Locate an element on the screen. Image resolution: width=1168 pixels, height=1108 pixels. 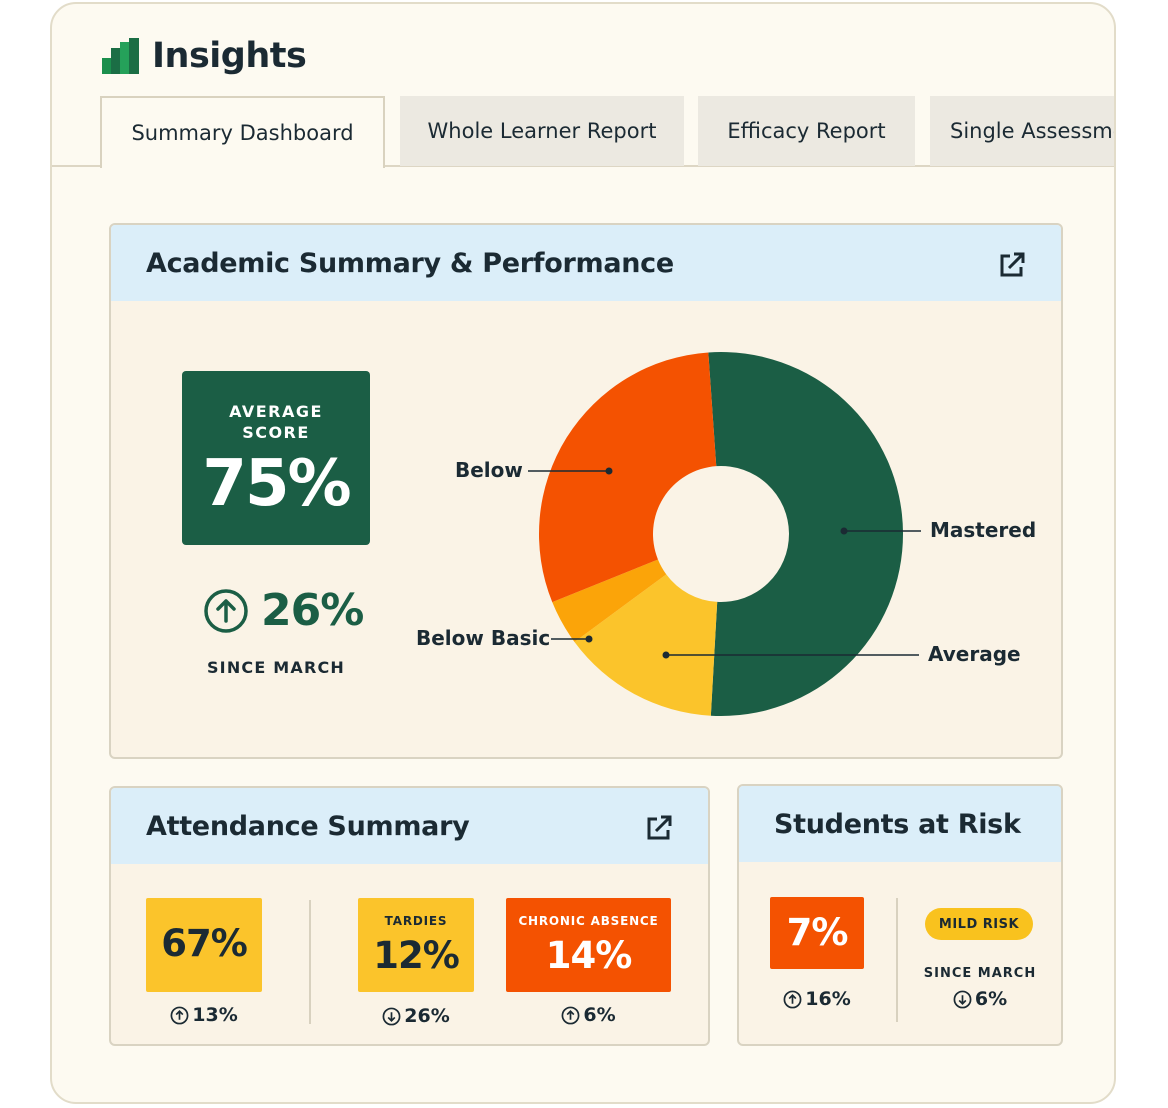
tab-efficacy-report: Efficacy Report is located at coordinates (806, 131).